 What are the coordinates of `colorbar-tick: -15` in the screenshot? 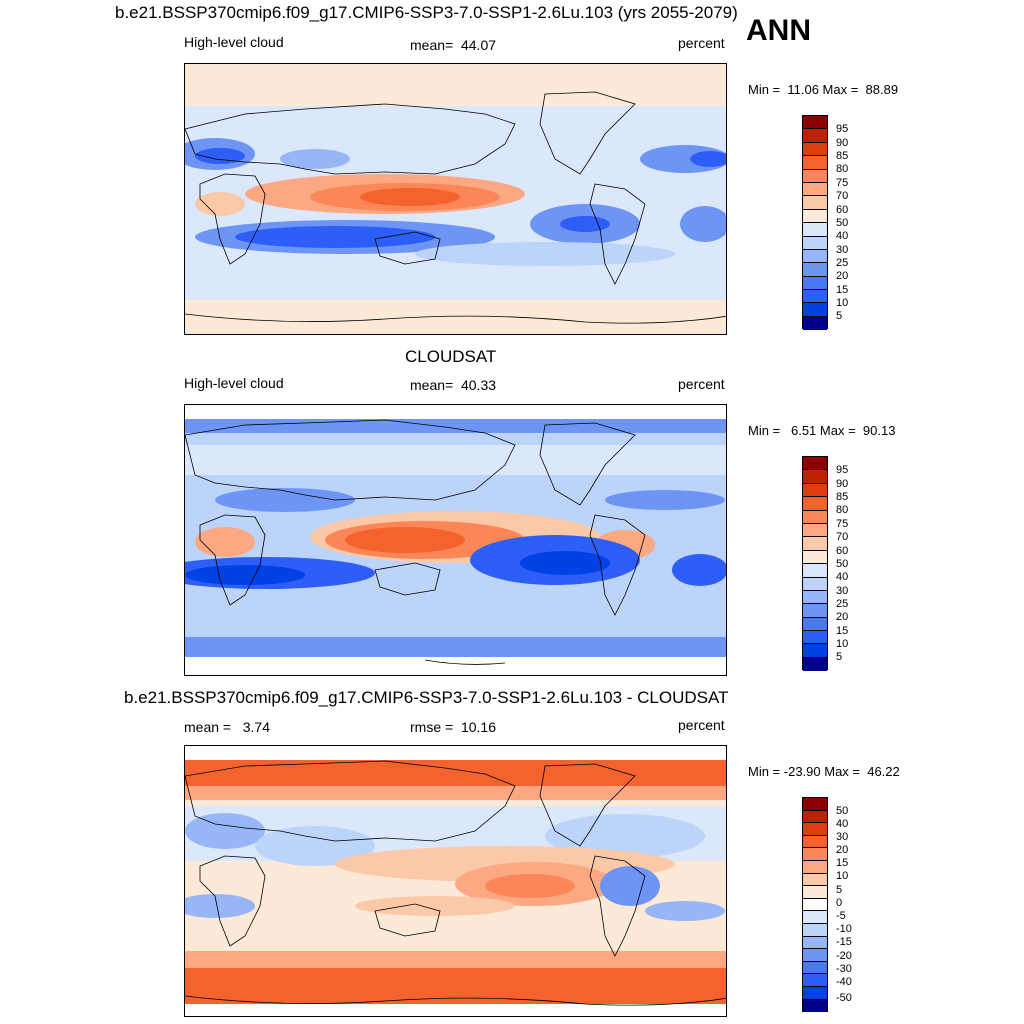 It's located at (844, 942).